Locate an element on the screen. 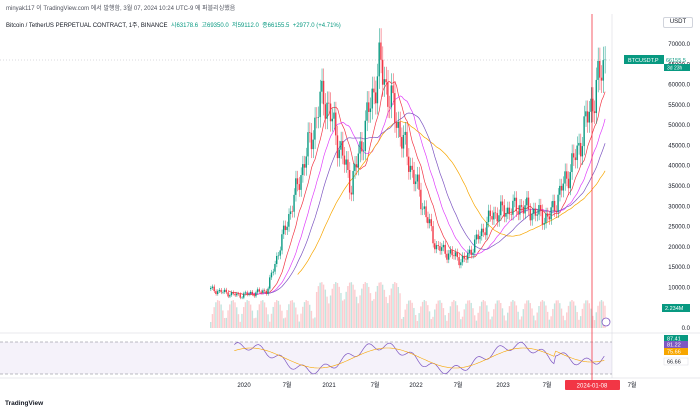 This screenshot has width=700, height=411. rsi-ma-line is located at coordinates (419, 358).